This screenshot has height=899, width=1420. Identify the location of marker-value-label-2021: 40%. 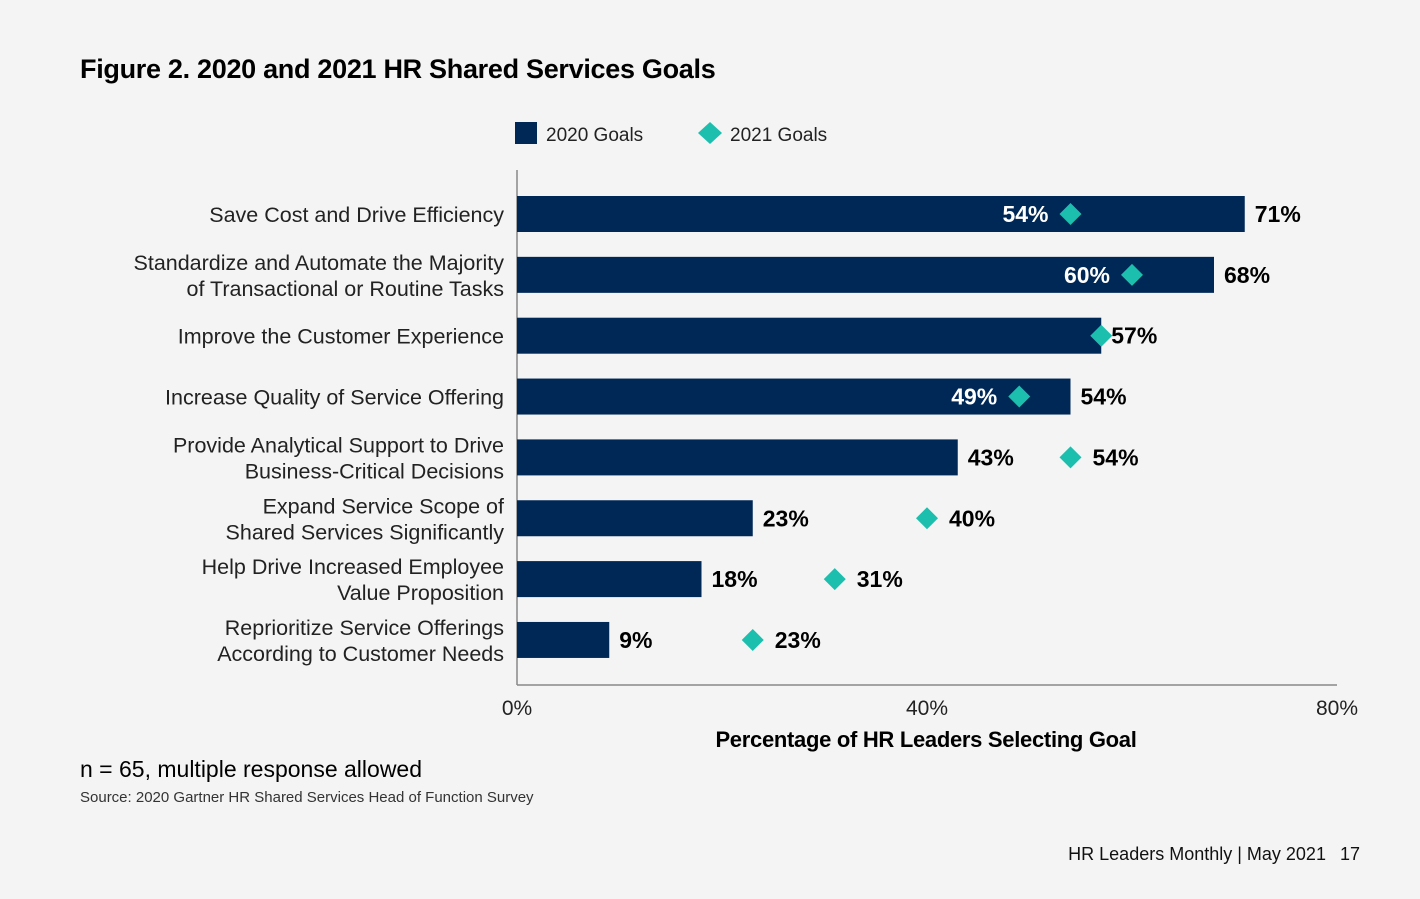
(972, 518).